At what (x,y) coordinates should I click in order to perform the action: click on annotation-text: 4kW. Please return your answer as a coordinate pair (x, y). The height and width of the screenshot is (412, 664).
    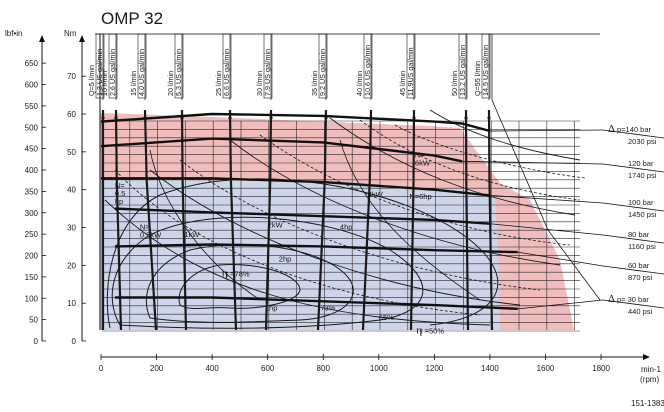
    Looking at the image, I should click on (376, 194).